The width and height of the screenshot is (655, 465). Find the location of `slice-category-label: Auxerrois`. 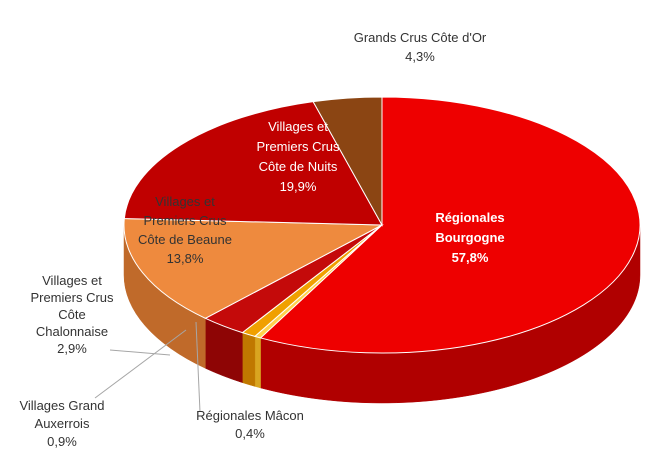

slice-category-label: Auxerrois is located at coordinates (62, 423).